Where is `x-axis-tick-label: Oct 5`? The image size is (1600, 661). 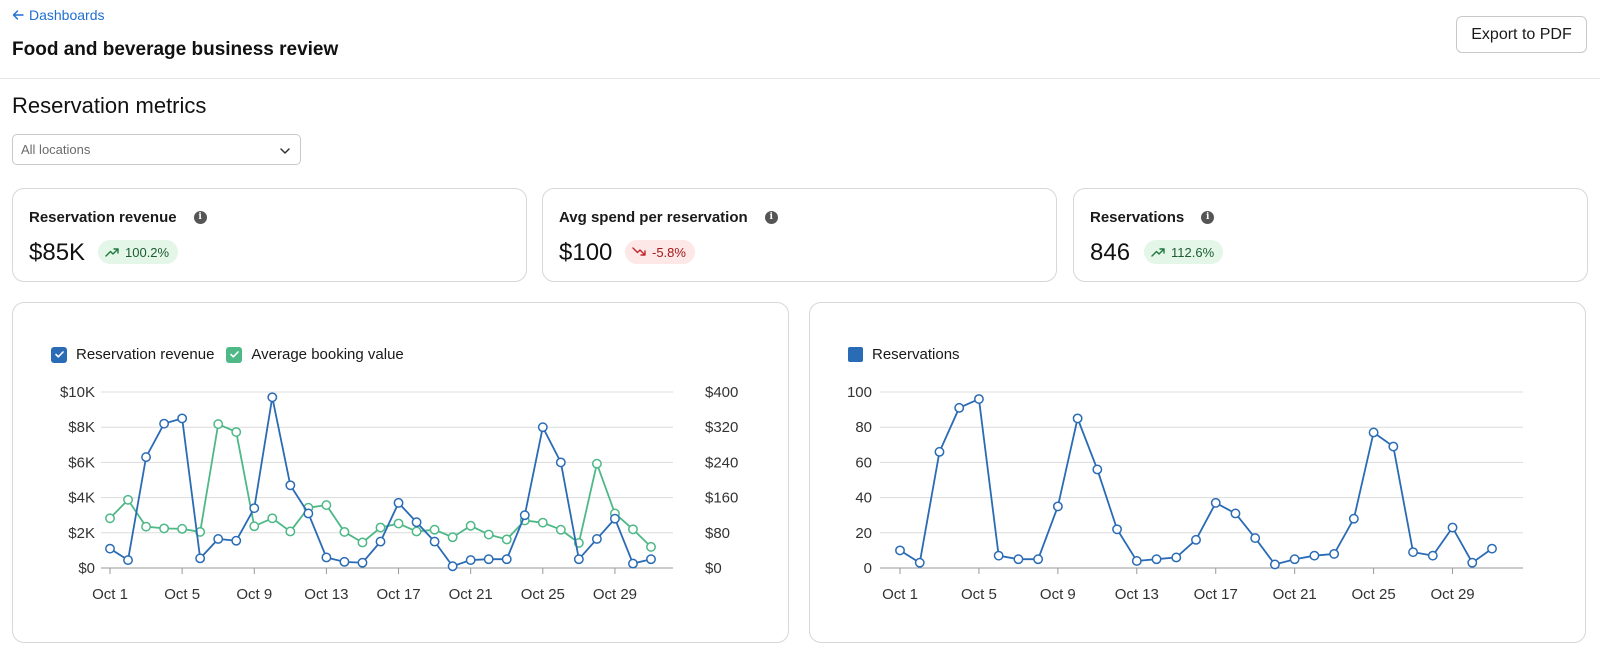
x-axis-tick-label: Oct 5 is located at coordinates (182, 594).